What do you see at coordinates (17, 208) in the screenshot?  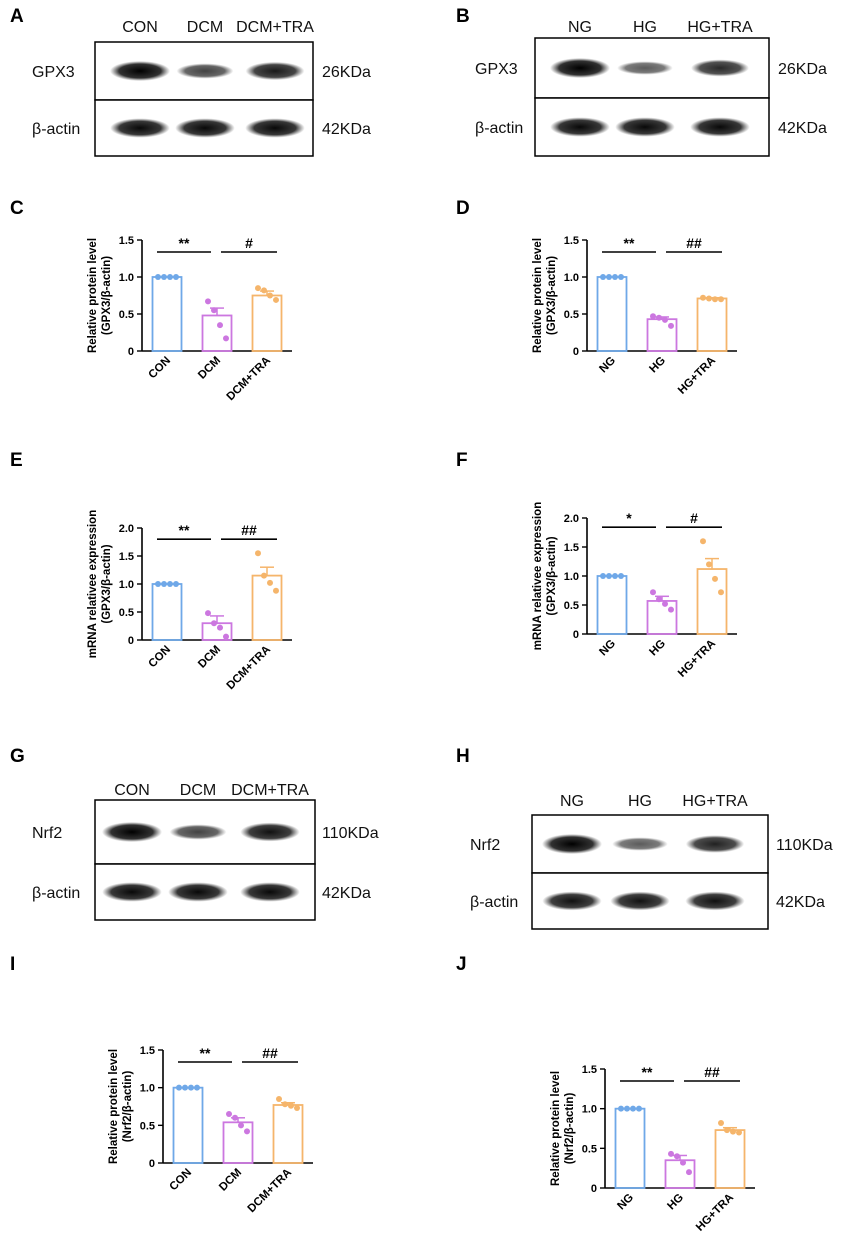 I see `panel-letter-c: C` at bounding box center [17, 208].